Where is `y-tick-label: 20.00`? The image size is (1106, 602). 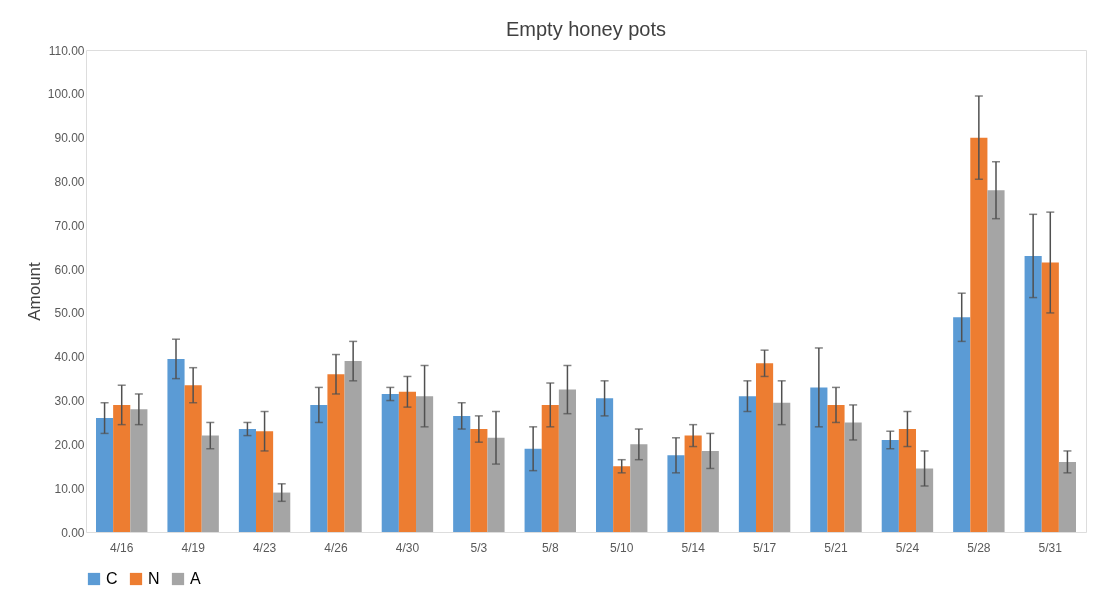 y-tick-label: 20.00 is located at coordinates (69, 444).